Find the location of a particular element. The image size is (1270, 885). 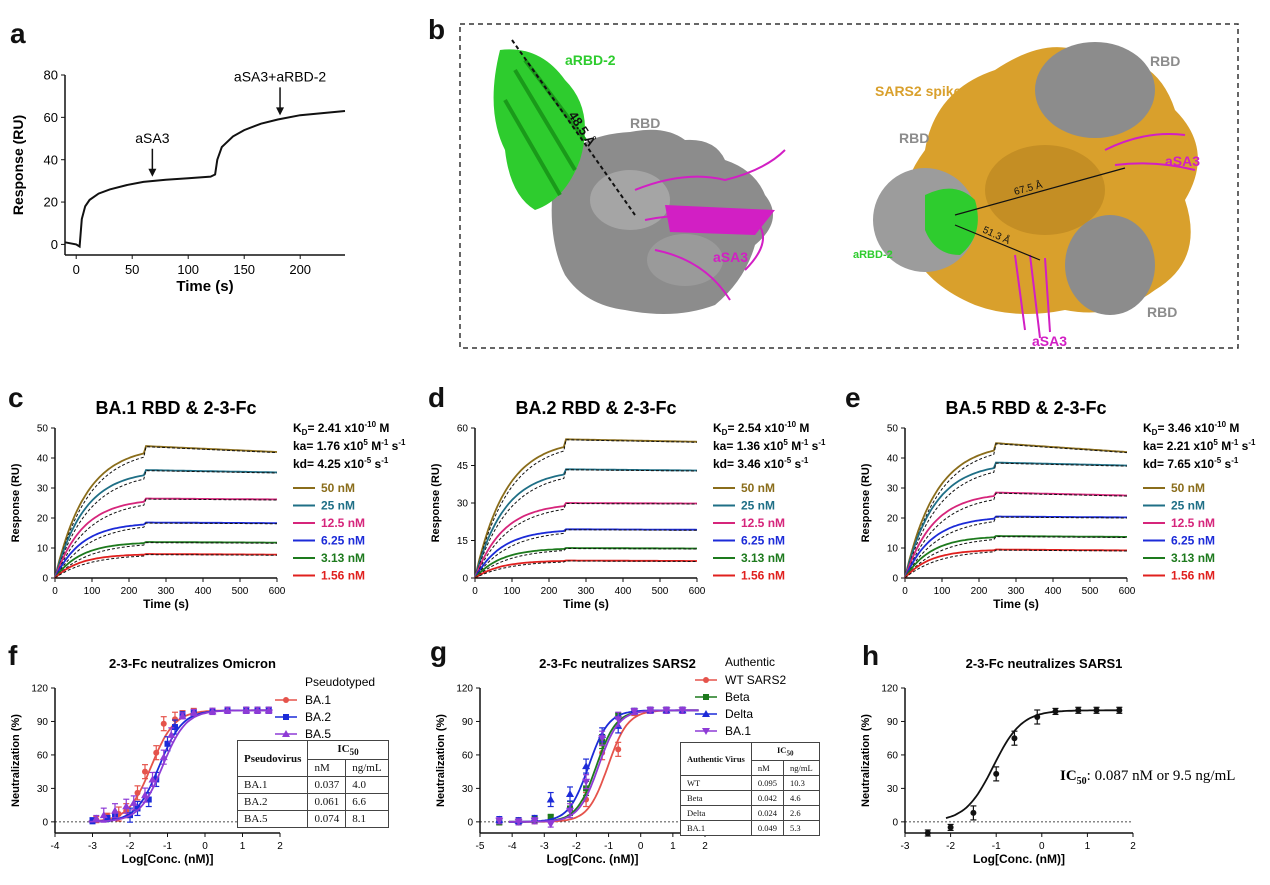

kinetics-ka: ka= 1.76 x105 M-1 s-1 is located at coordinates (349, 445).